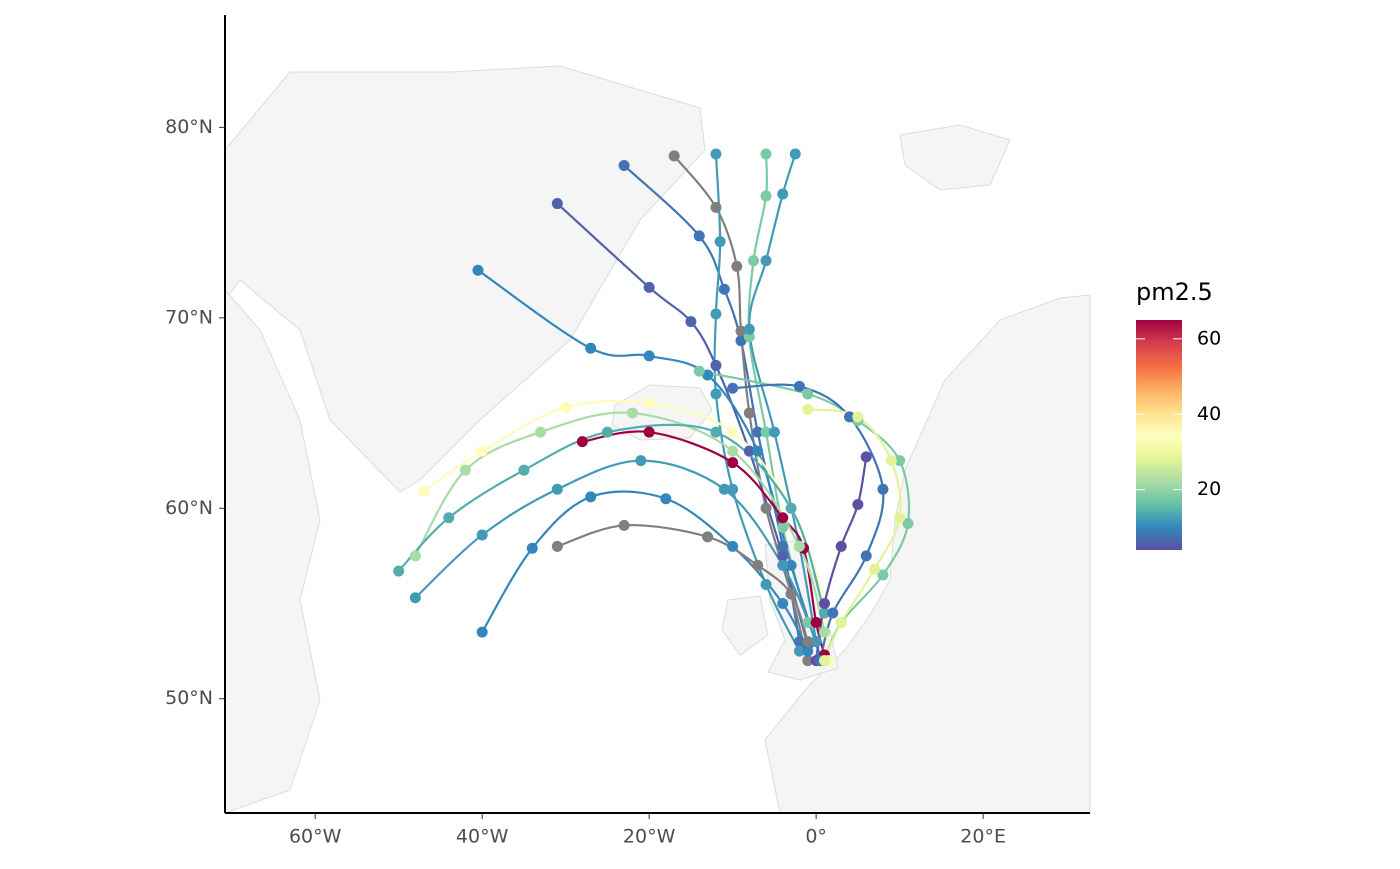 The height and width of the screenshot is (869, 1400). What do you see at coordinates (482, 837) in the screenshot?
I see `x-tick-label: 40°W` at bounding box center [482, 837].